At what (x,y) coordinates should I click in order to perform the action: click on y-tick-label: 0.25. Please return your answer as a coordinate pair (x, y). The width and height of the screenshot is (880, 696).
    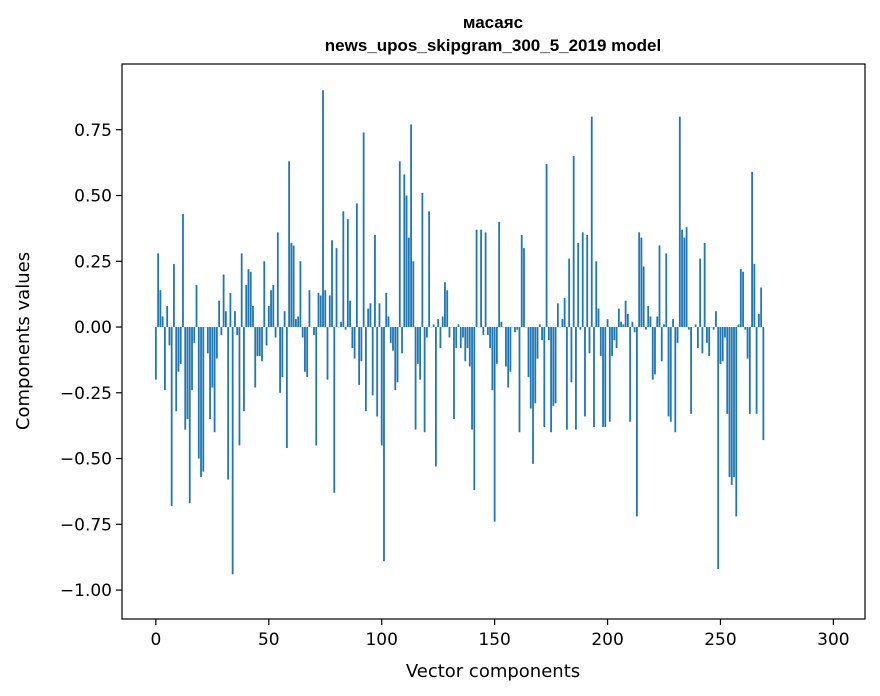
    Looking at the image, I should click on (93, 262).